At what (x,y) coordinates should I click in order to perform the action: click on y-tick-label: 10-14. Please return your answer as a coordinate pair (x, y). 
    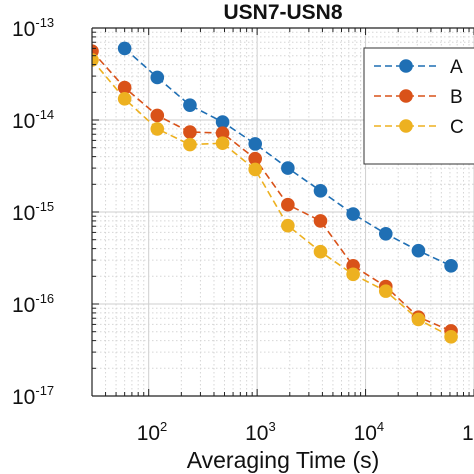
    Looking at the image, I should click on (33, 120).